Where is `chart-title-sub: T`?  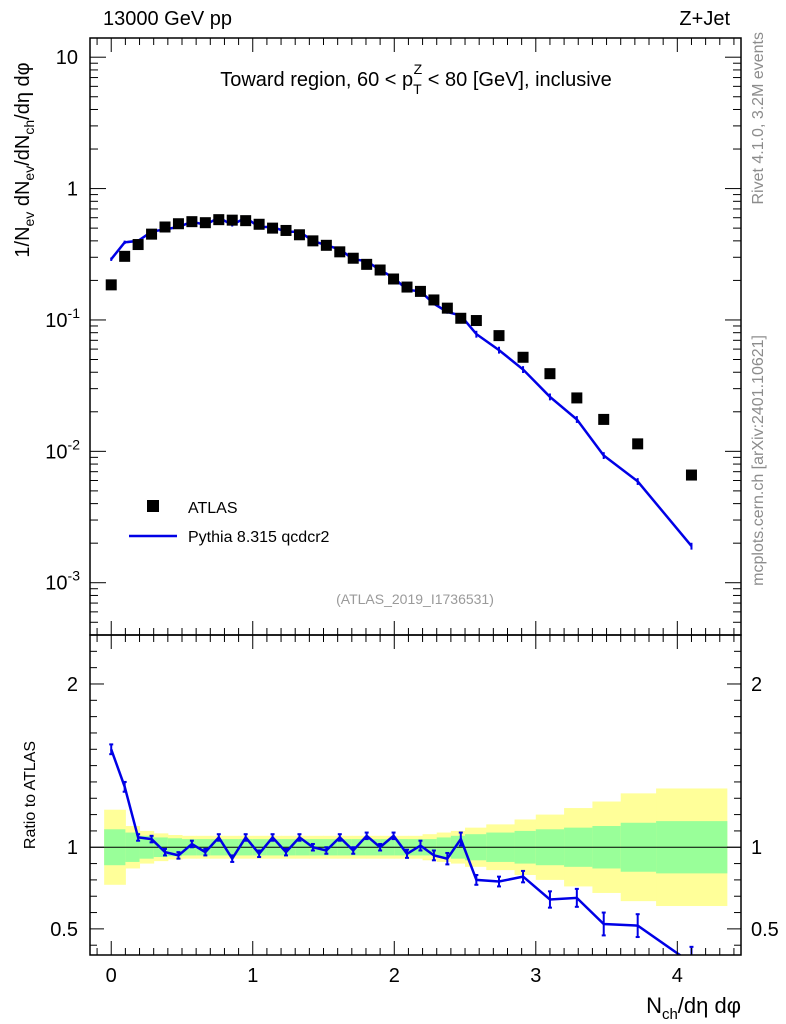
chart-title-sub: T is located at coordinates (417, 89).